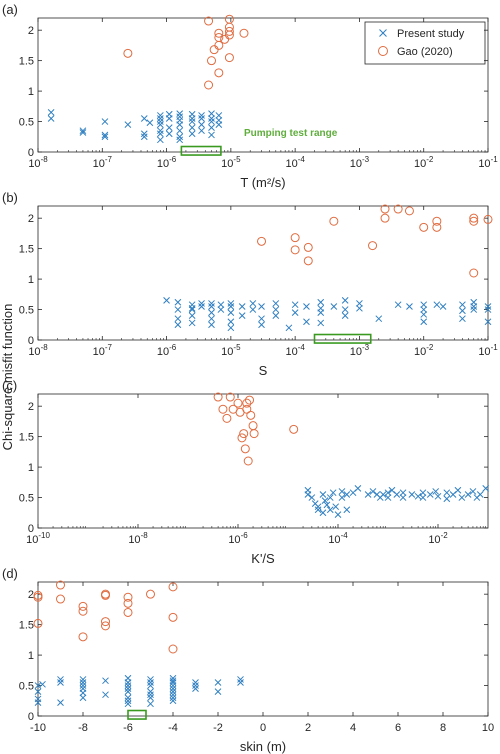 This screenshot has height=754, width=500. Describe the element at coordinates (26, 62) in the screenshot. I see `y-tick-label: 1.5` at that location.